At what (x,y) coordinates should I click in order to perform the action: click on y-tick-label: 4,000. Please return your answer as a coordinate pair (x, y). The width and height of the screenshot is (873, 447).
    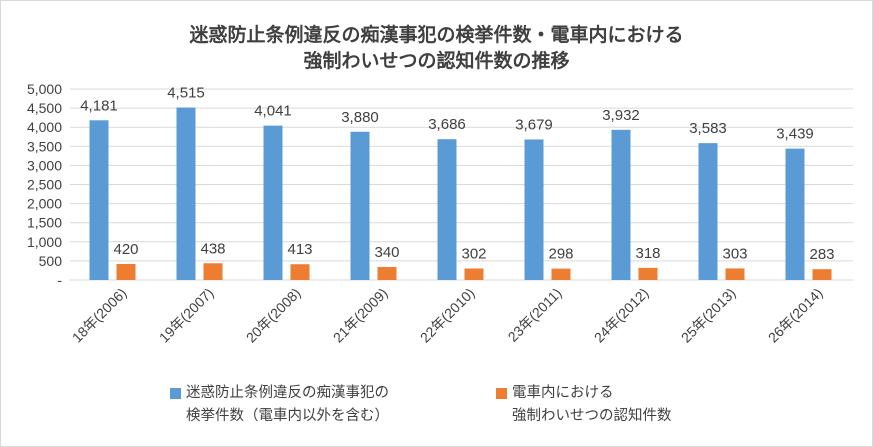
    Looking at the image, I should click on (44, 127).